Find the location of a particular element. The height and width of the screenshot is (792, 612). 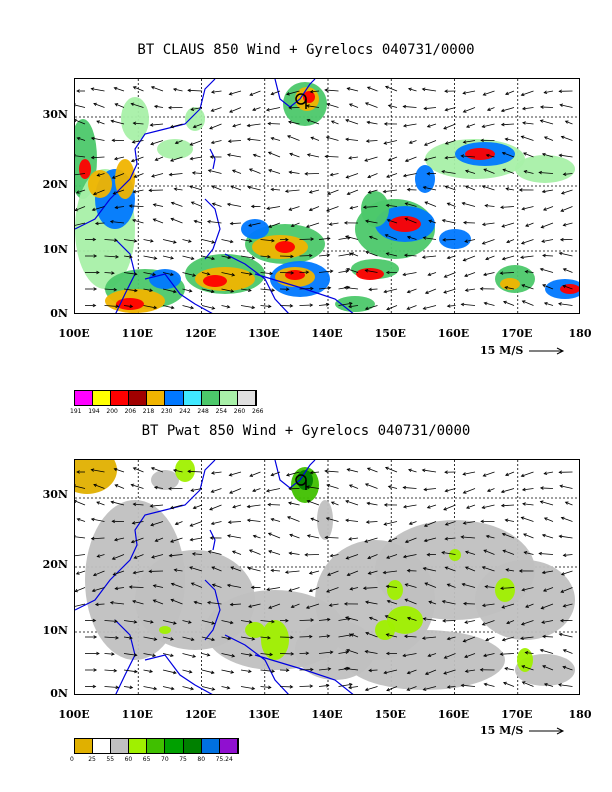

colorbar-label: 218 is located at coordinates (148, 411).